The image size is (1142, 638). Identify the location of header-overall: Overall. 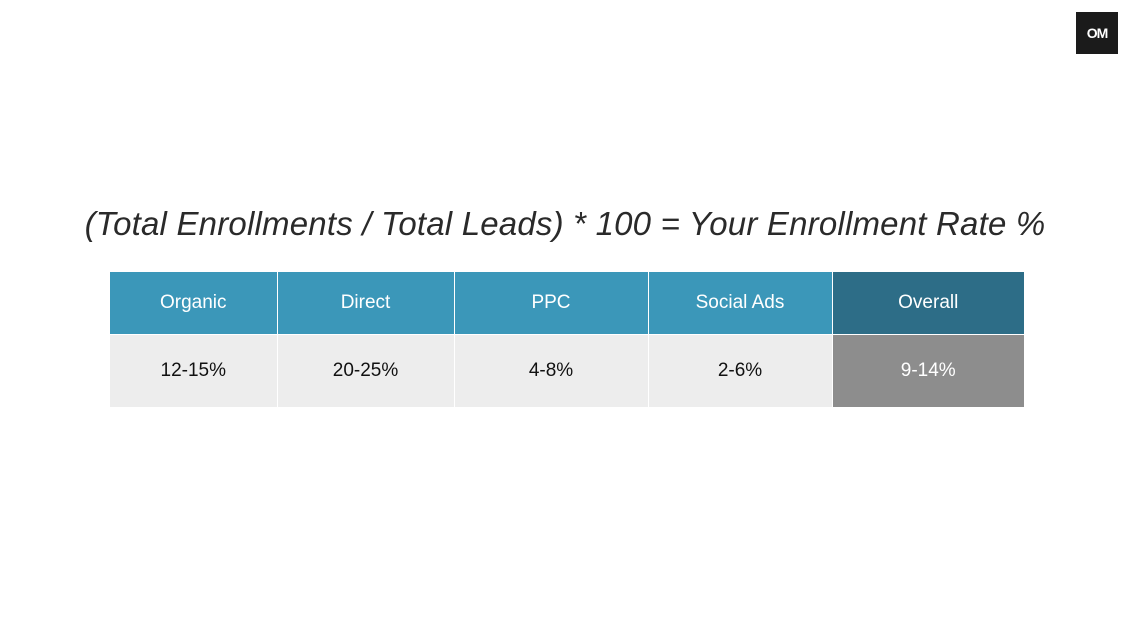
(928, 303).